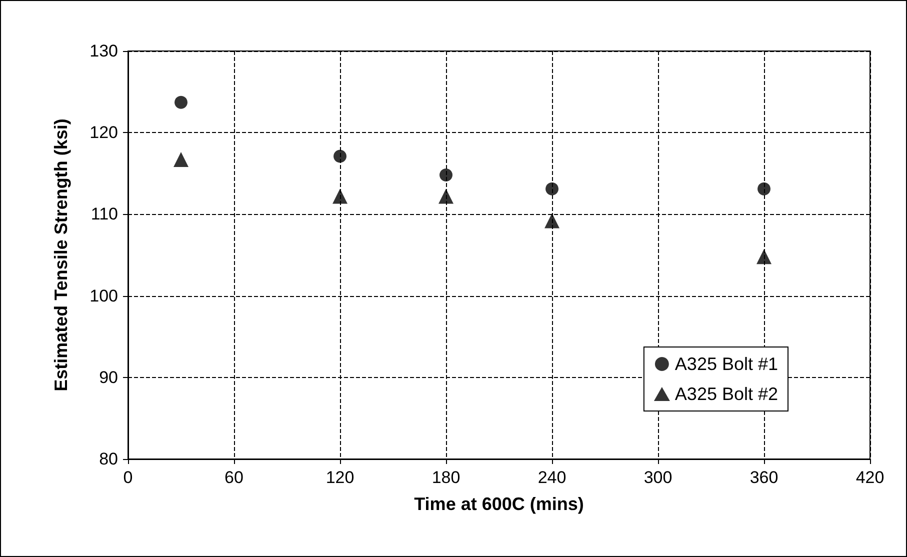 This screenshot has width=907, height=557. I want to click on x-tick-label: 120, so click(340, 477).